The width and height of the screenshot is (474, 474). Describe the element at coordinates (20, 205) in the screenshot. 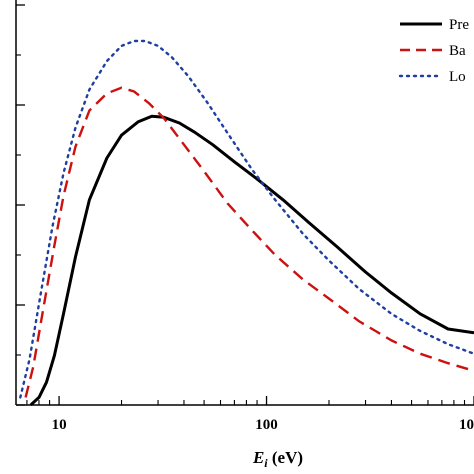

I see `y-ticks` at that location.